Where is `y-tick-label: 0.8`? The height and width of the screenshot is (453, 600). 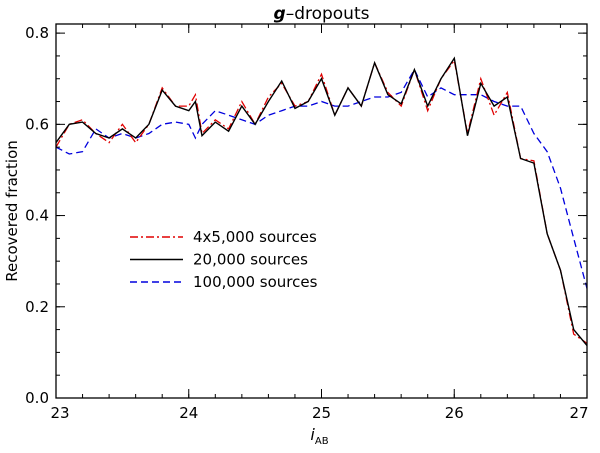 y-tick-label: 0.8 is located at coordinates (37, 33).